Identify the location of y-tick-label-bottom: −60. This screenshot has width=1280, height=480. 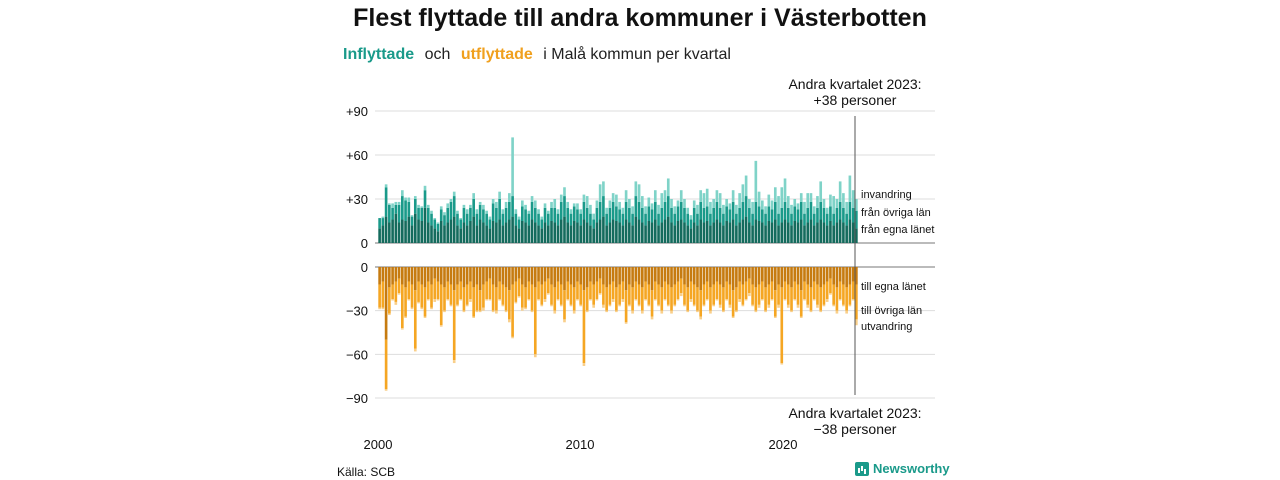
(357, 354).